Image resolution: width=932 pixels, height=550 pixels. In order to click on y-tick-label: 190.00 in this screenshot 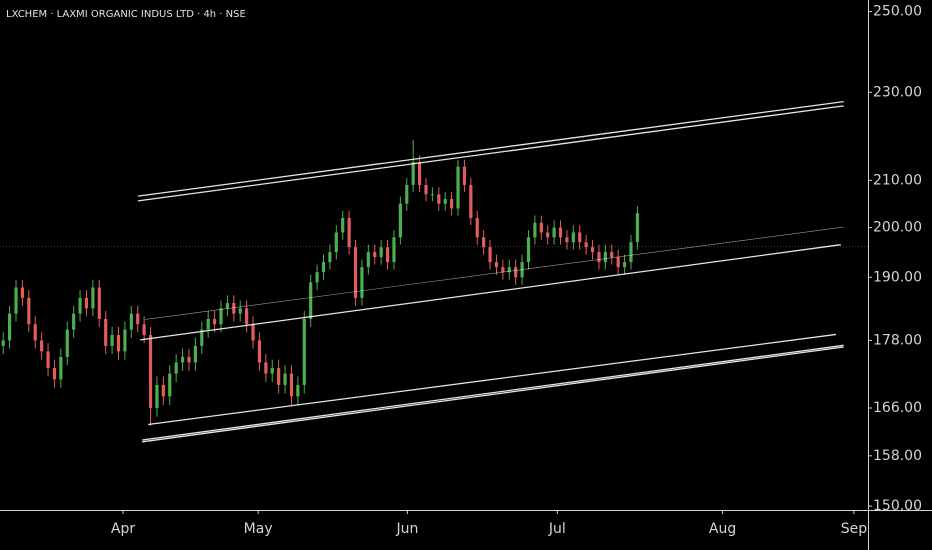, I will do `click(897, 277)`.